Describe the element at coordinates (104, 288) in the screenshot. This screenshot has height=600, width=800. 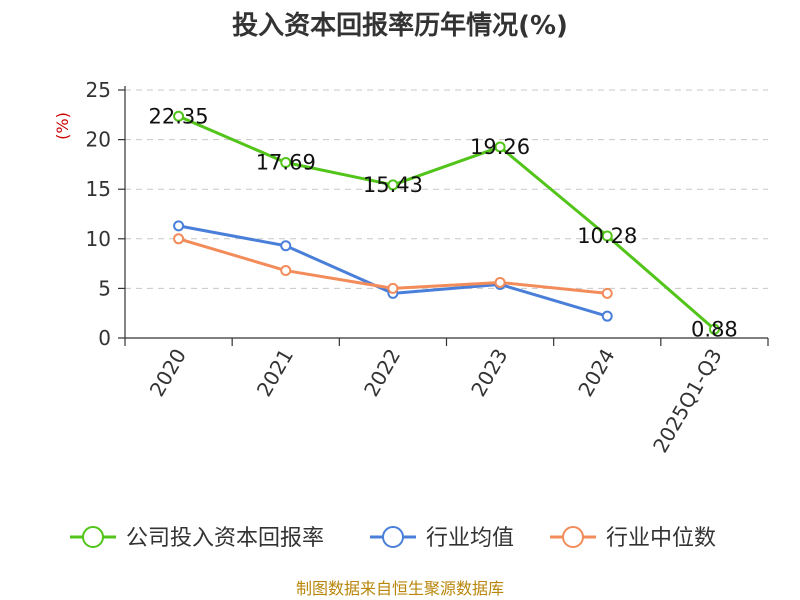
I see `y-tick-label: 5` at that location.